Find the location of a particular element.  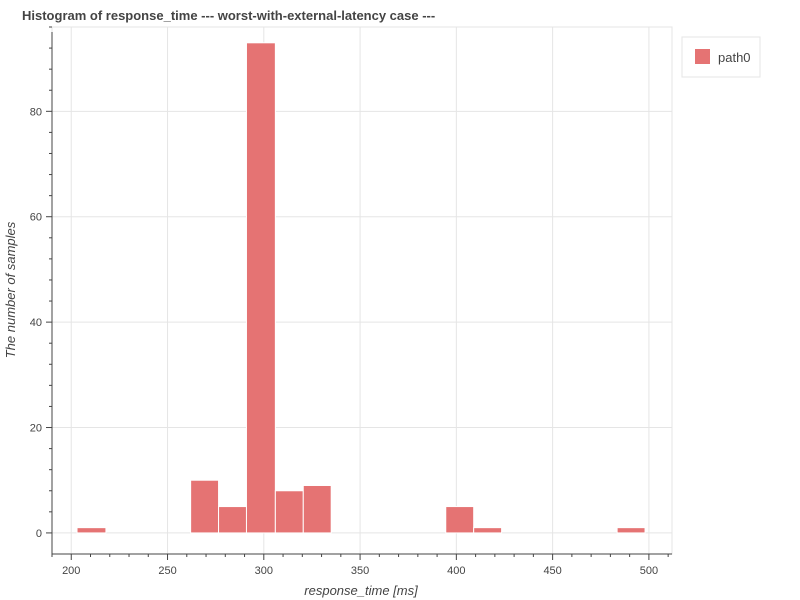

x-tick-label-300: 300 is located at coordinates (264, 571).